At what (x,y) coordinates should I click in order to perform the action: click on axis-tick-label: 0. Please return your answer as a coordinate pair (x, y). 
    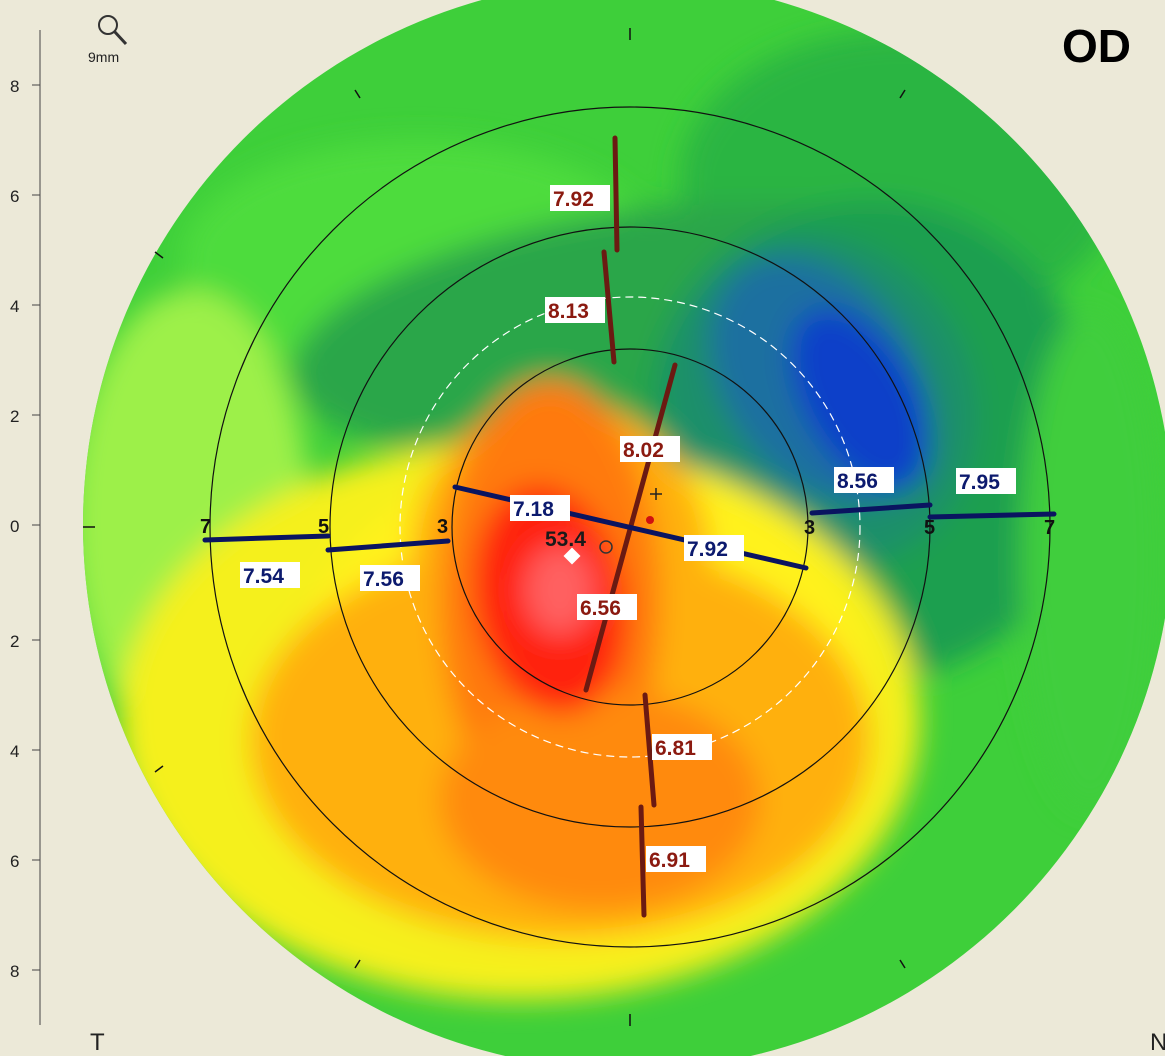
    Looking at the image, I should click on (14, 526).